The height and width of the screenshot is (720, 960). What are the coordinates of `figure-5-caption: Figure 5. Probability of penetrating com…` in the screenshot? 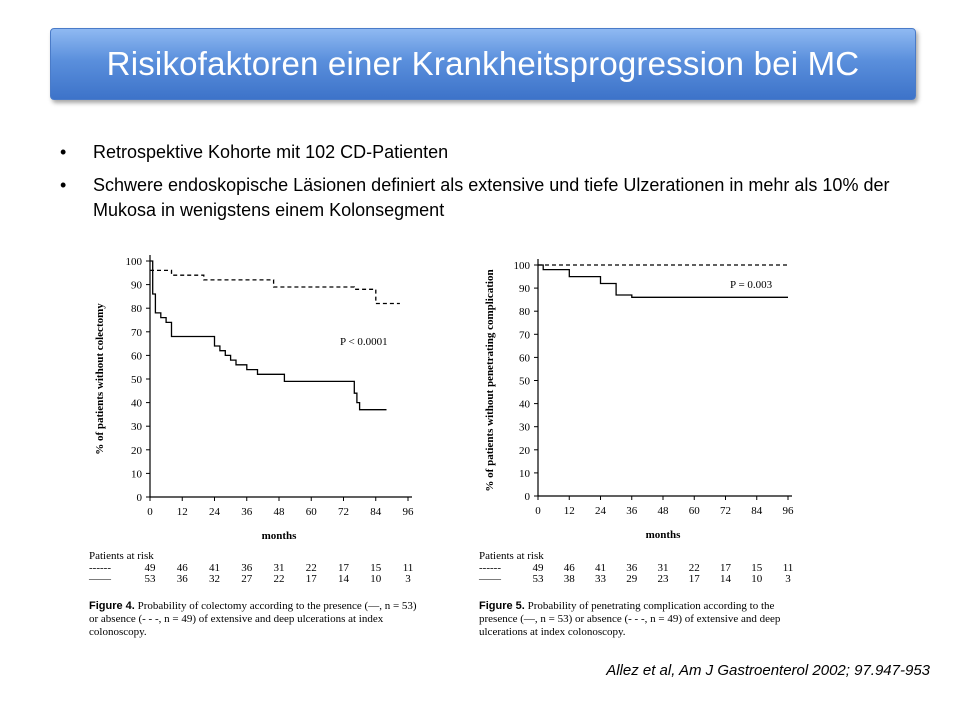 It's located at (646, 619).